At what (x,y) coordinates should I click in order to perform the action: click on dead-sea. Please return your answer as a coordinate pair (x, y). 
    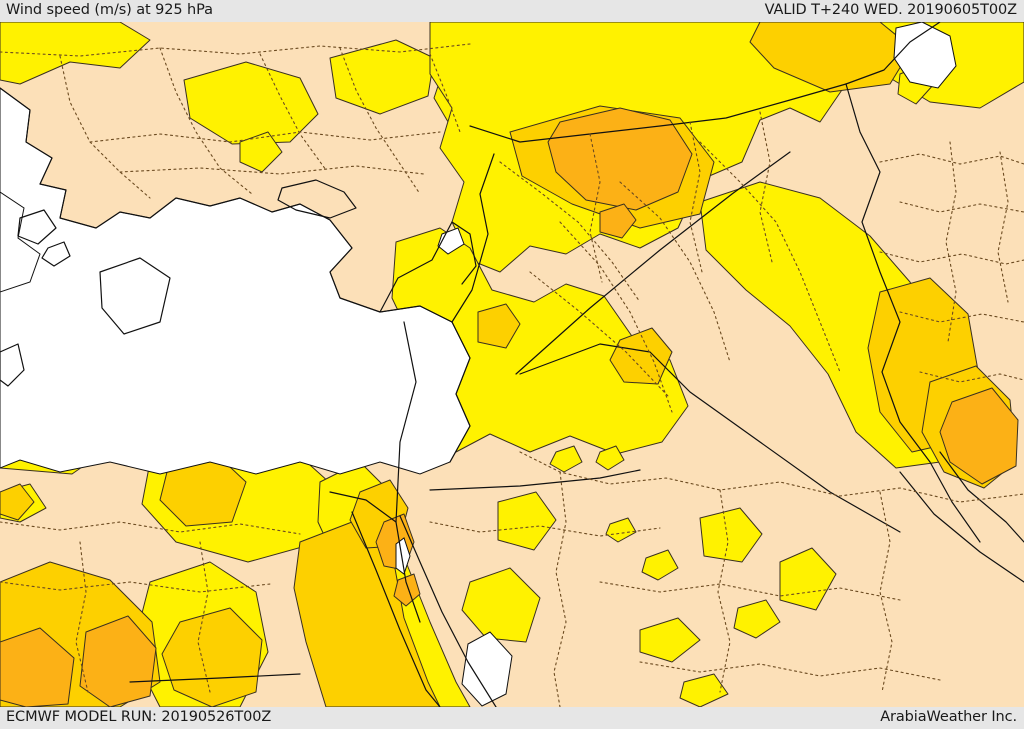
    Looking at the image, I should click on (403, 556).